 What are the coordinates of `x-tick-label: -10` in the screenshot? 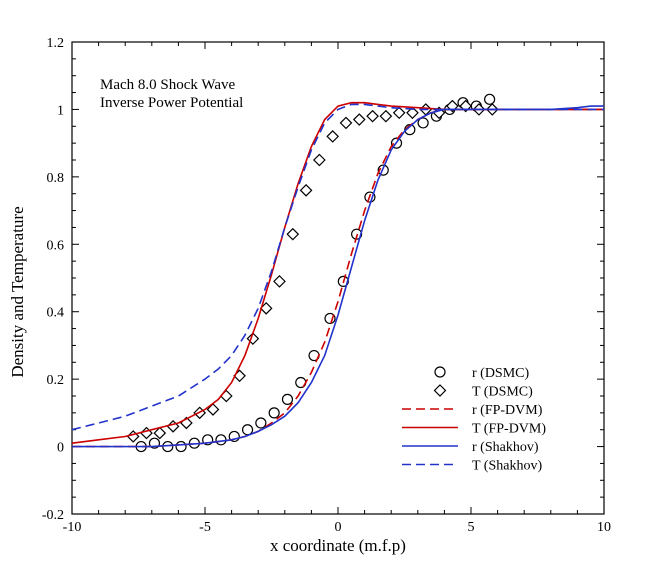 It's located at (72, 527).